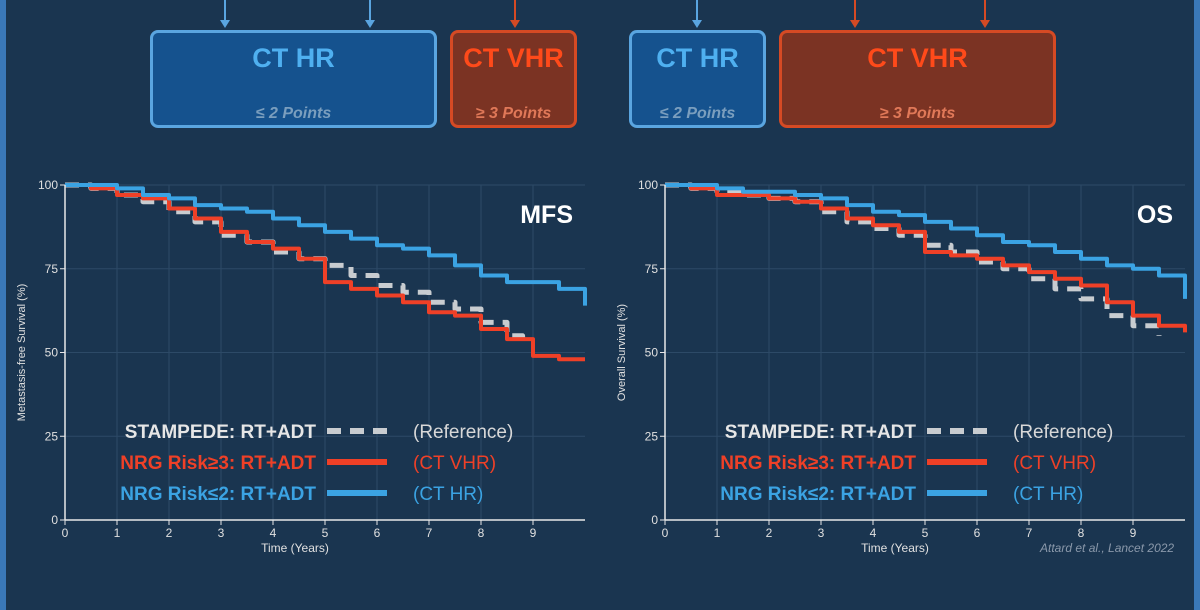 Image resolution: width=1200 pixels, height=610 pixels. I want to click on left-edge, so click(3, 305).